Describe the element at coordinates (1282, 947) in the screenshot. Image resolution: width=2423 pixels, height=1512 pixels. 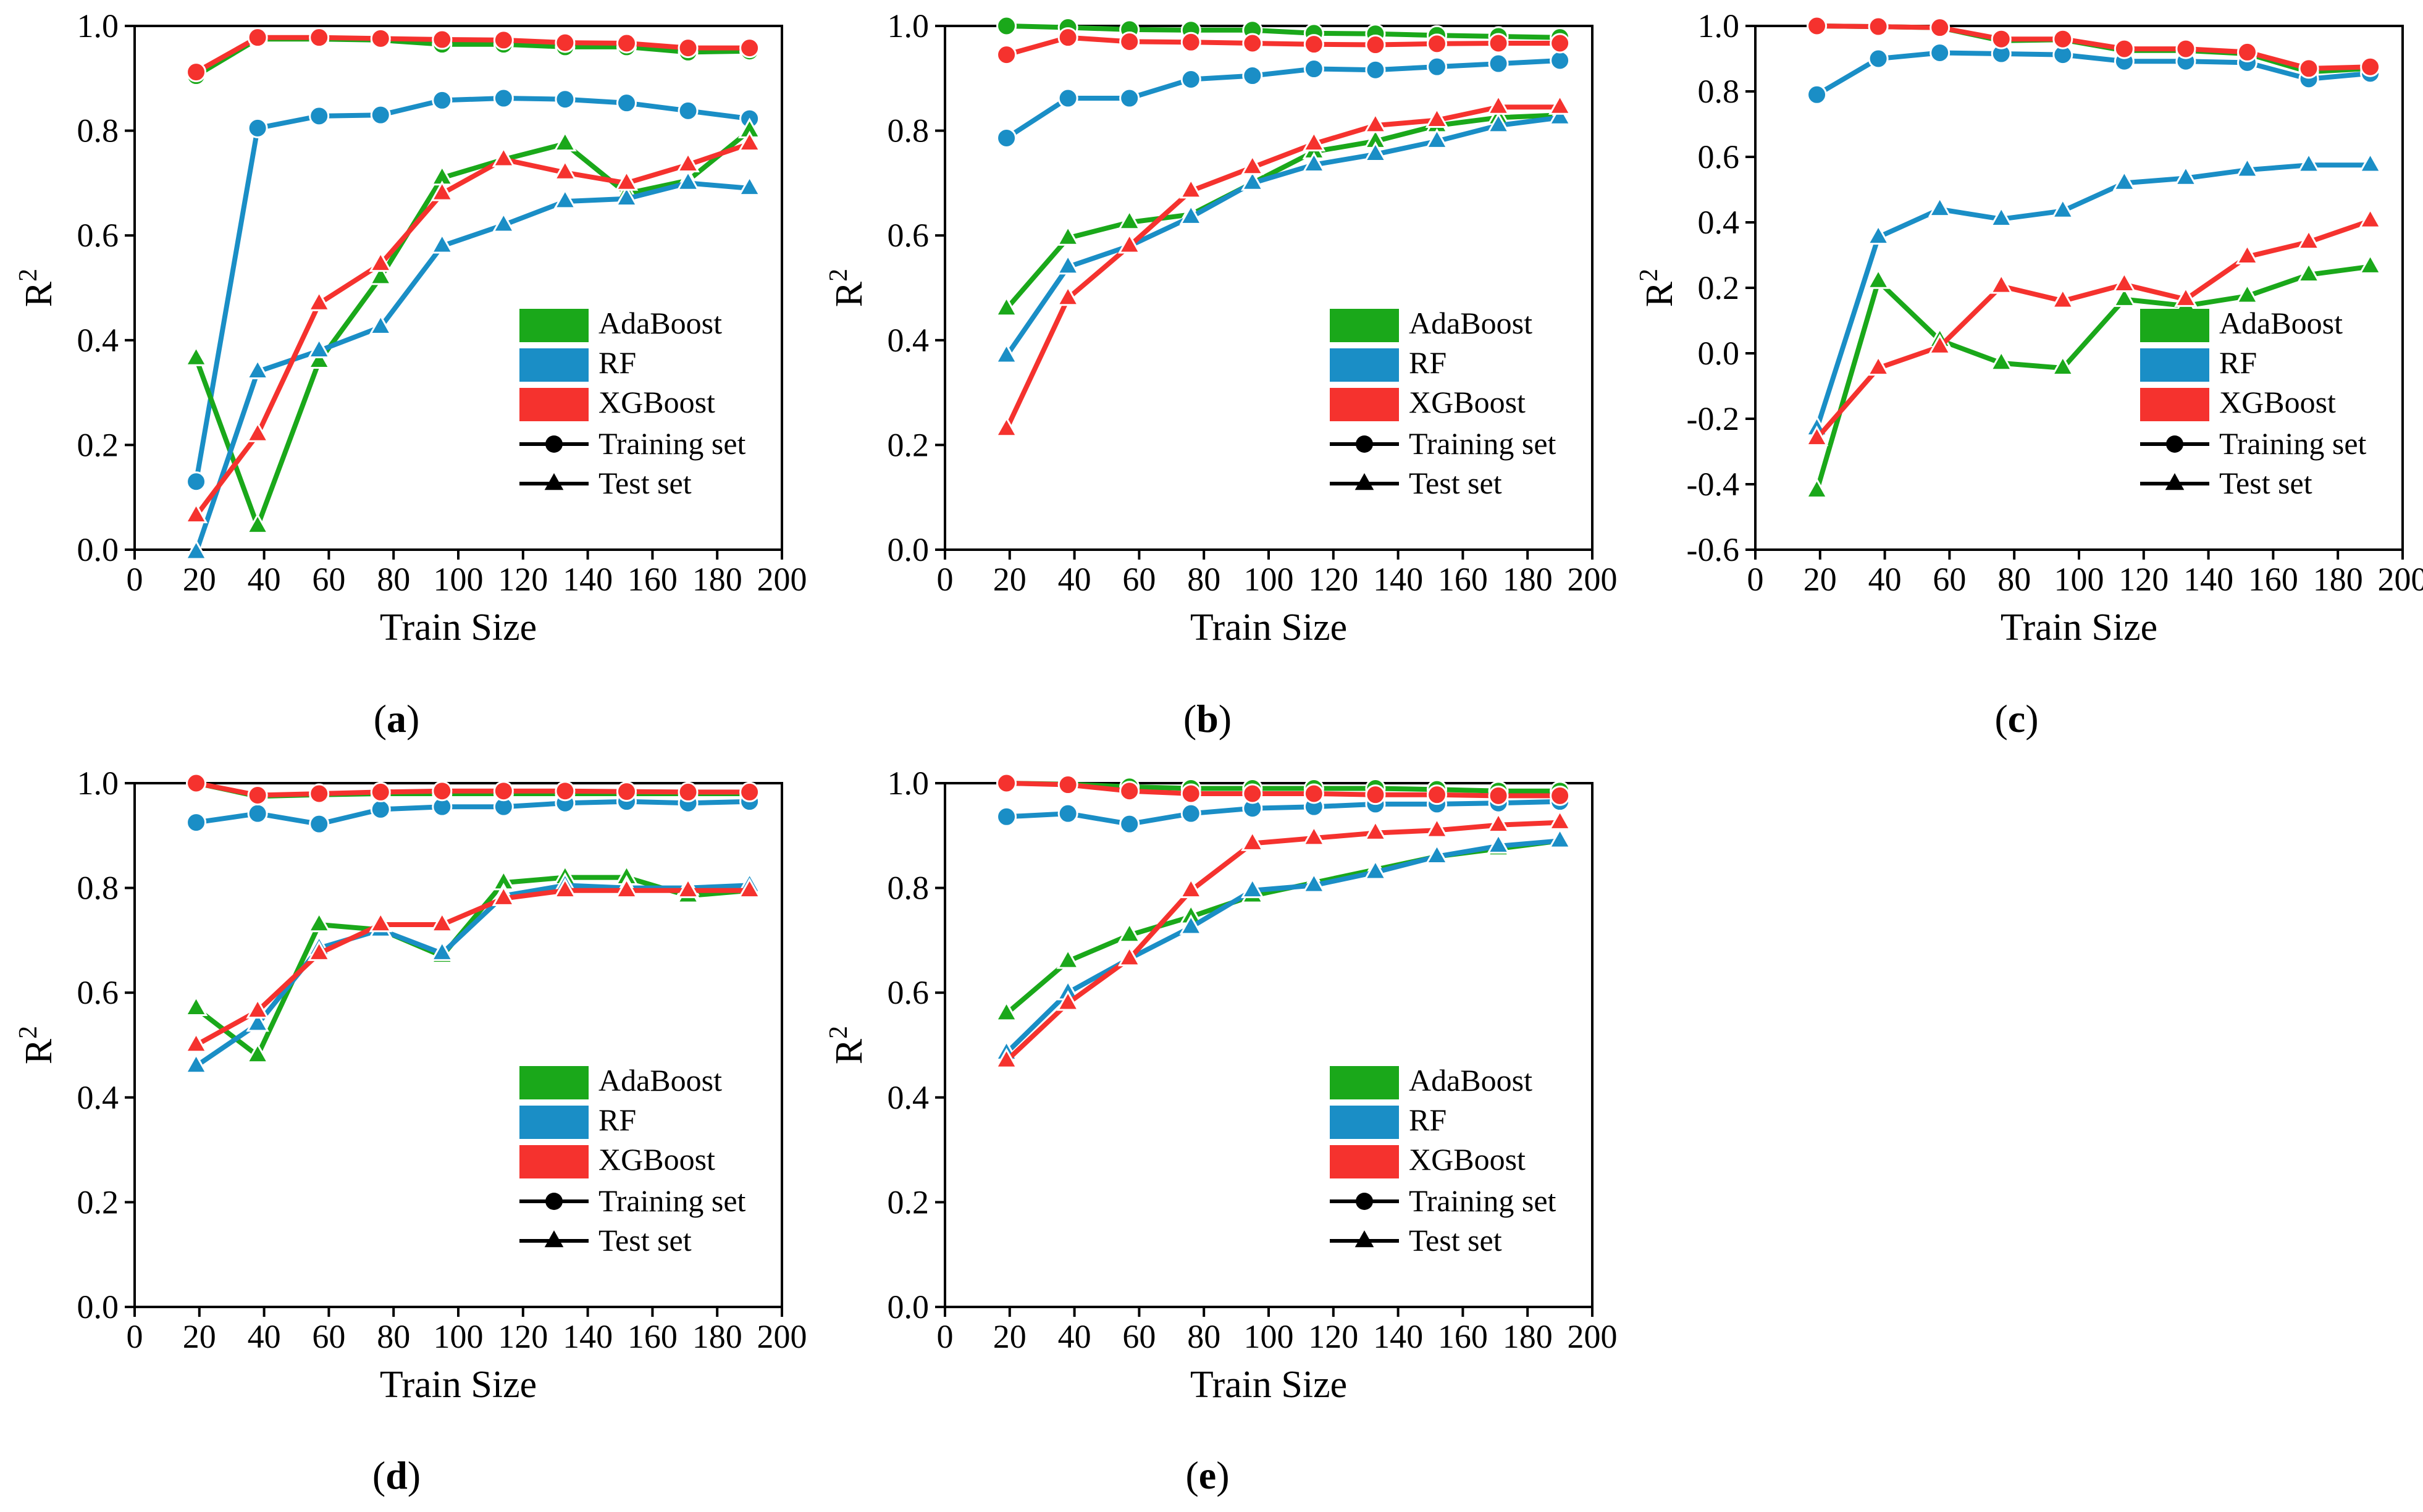
I see `series-line-rf-test` at that location.